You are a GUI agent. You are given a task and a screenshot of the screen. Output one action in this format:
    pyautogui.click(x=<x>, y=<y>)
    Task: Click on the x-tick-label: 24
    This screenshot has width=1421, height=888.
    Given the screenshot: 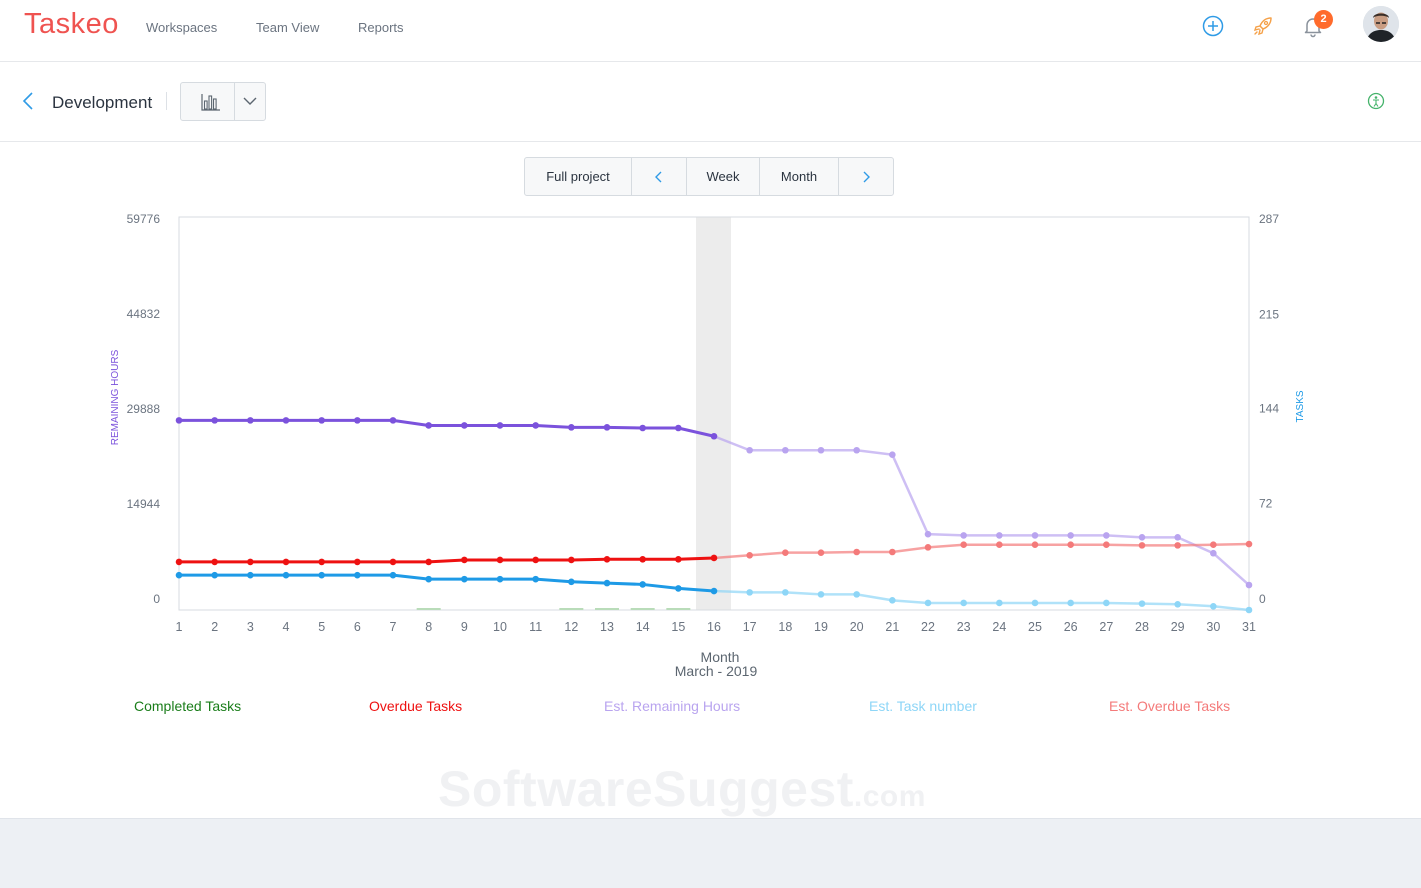 What is the action you would take?
    pyautogui.click(x=999, y=627)
    